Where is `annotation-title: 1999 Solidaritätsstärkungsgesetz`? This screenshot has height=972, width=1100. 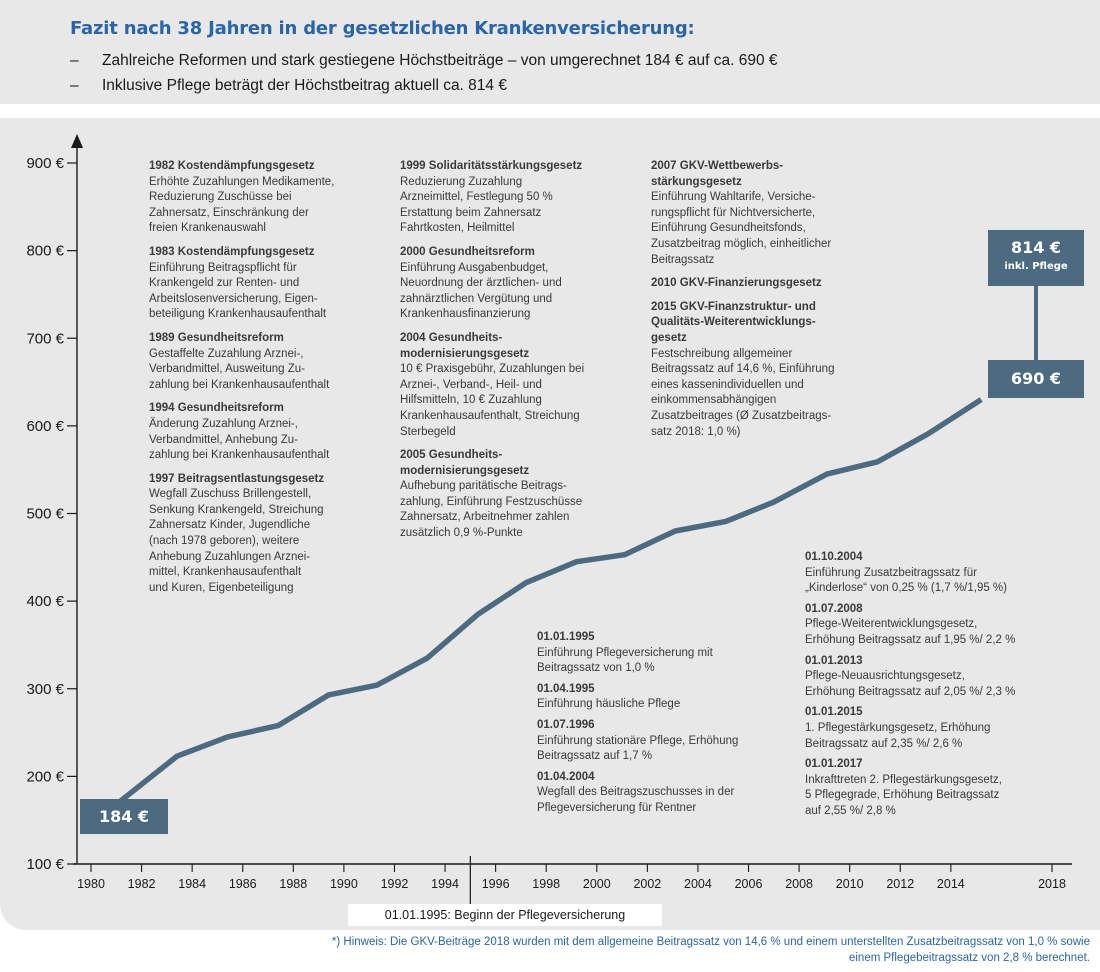
annotation-title: 1999 Solidaritätsstärkungsgesetz is located at coordinates (491, 166).